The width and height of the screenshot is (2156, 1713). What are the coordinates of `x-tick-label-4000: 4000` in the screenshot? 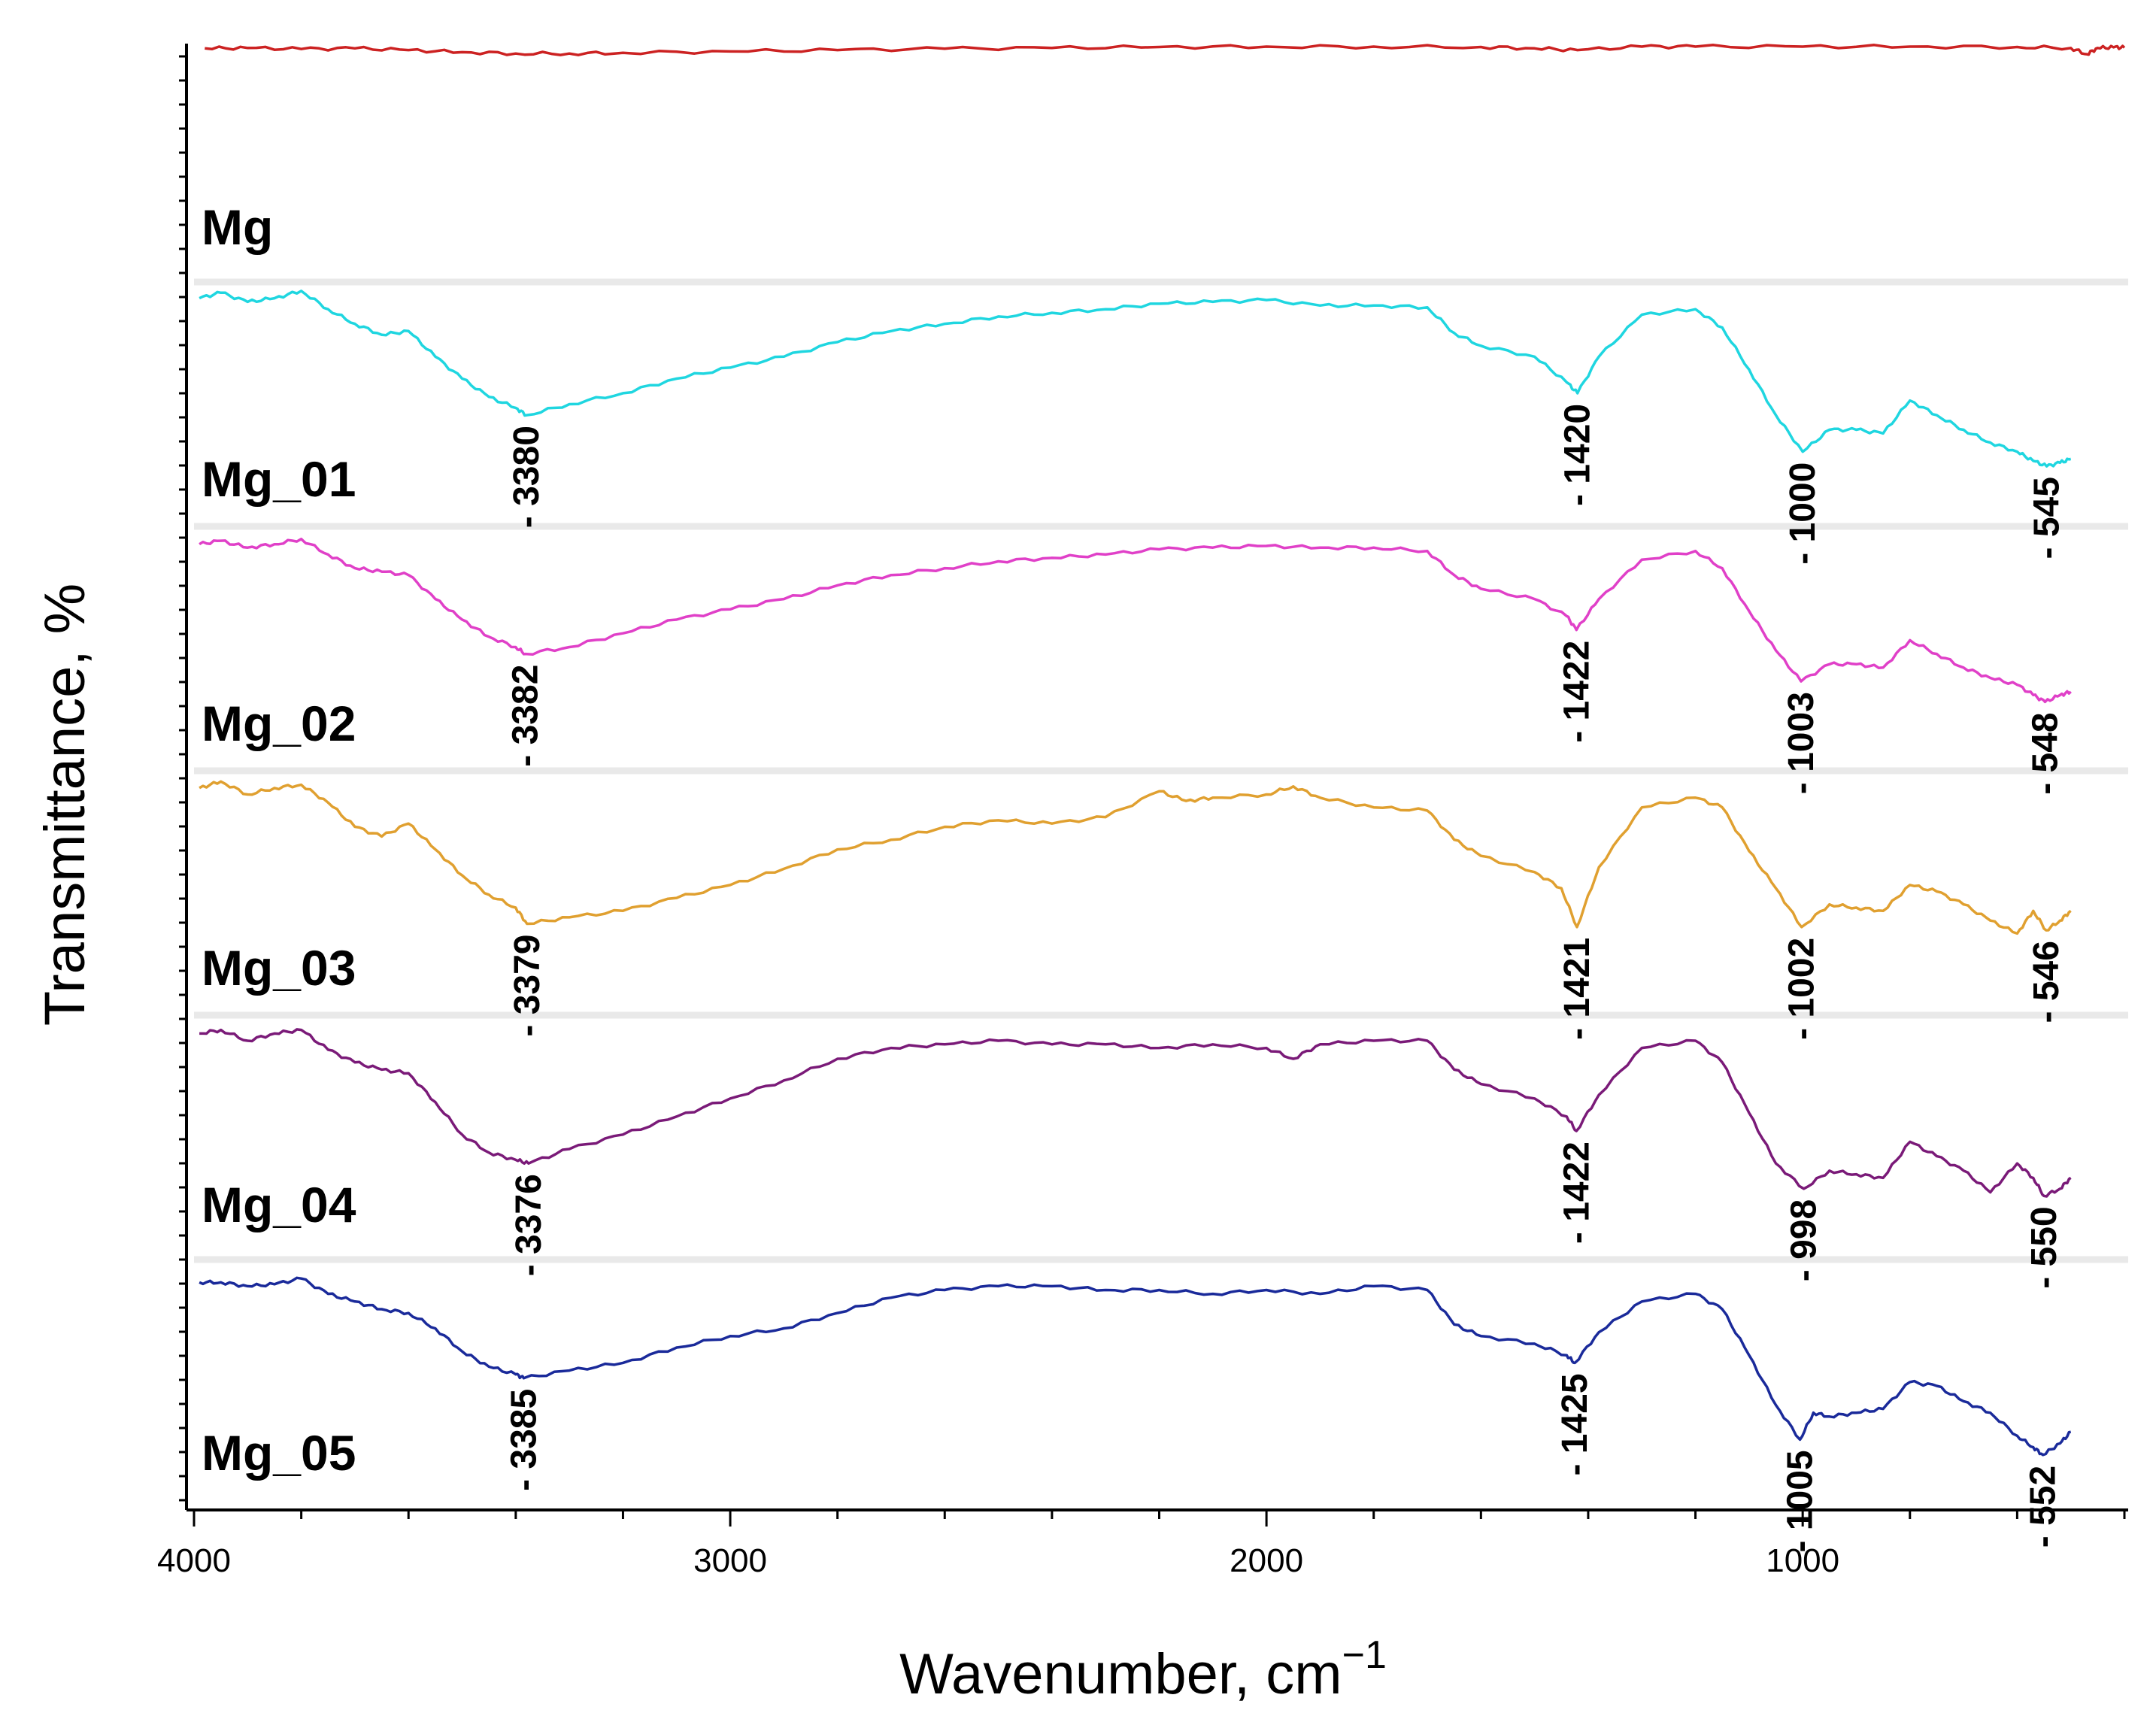 It's located at (194, 1560).